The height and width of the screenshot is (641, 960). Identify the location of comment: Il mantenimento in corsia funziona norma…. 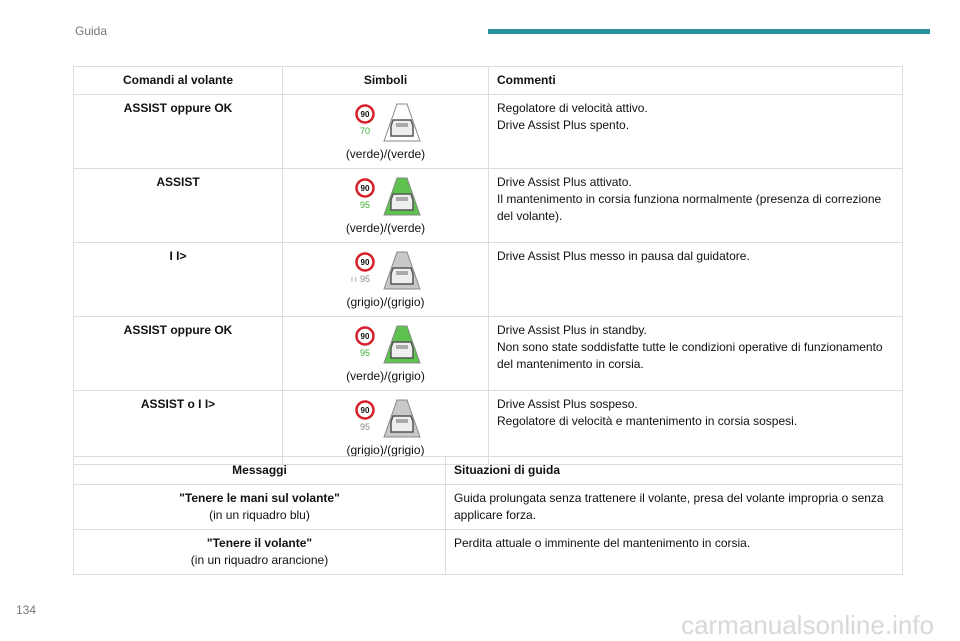
(689, 207).